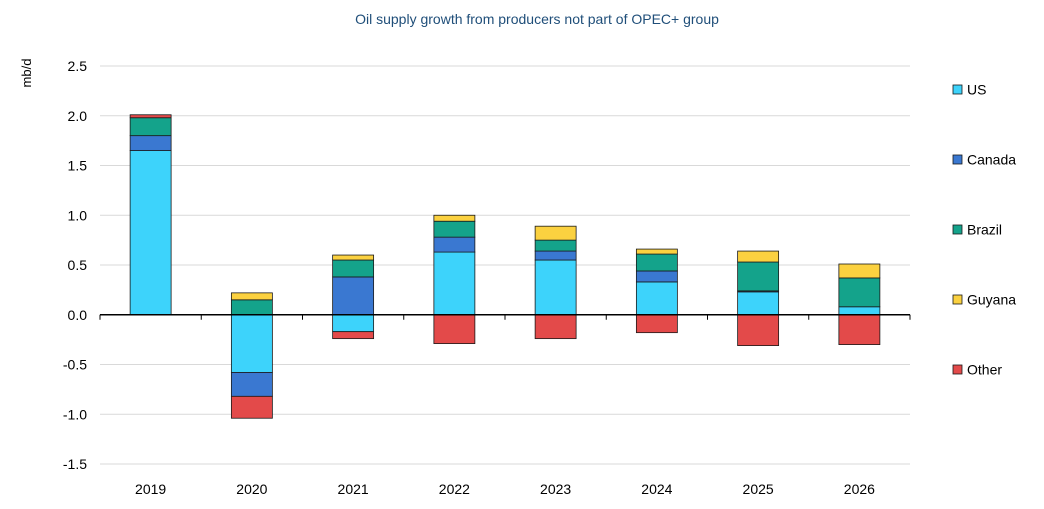  I want to click on bar-segment-other-2021, so click(353, 335).